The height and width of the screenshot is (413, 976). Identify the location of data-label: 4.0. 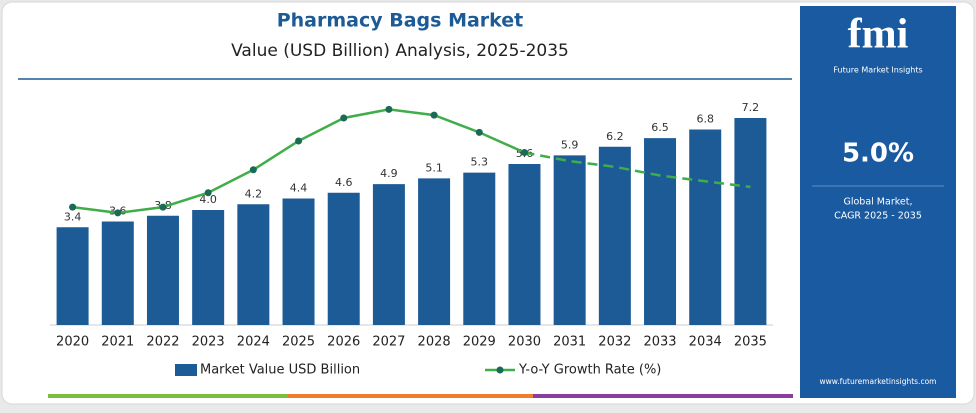
(208, 199).